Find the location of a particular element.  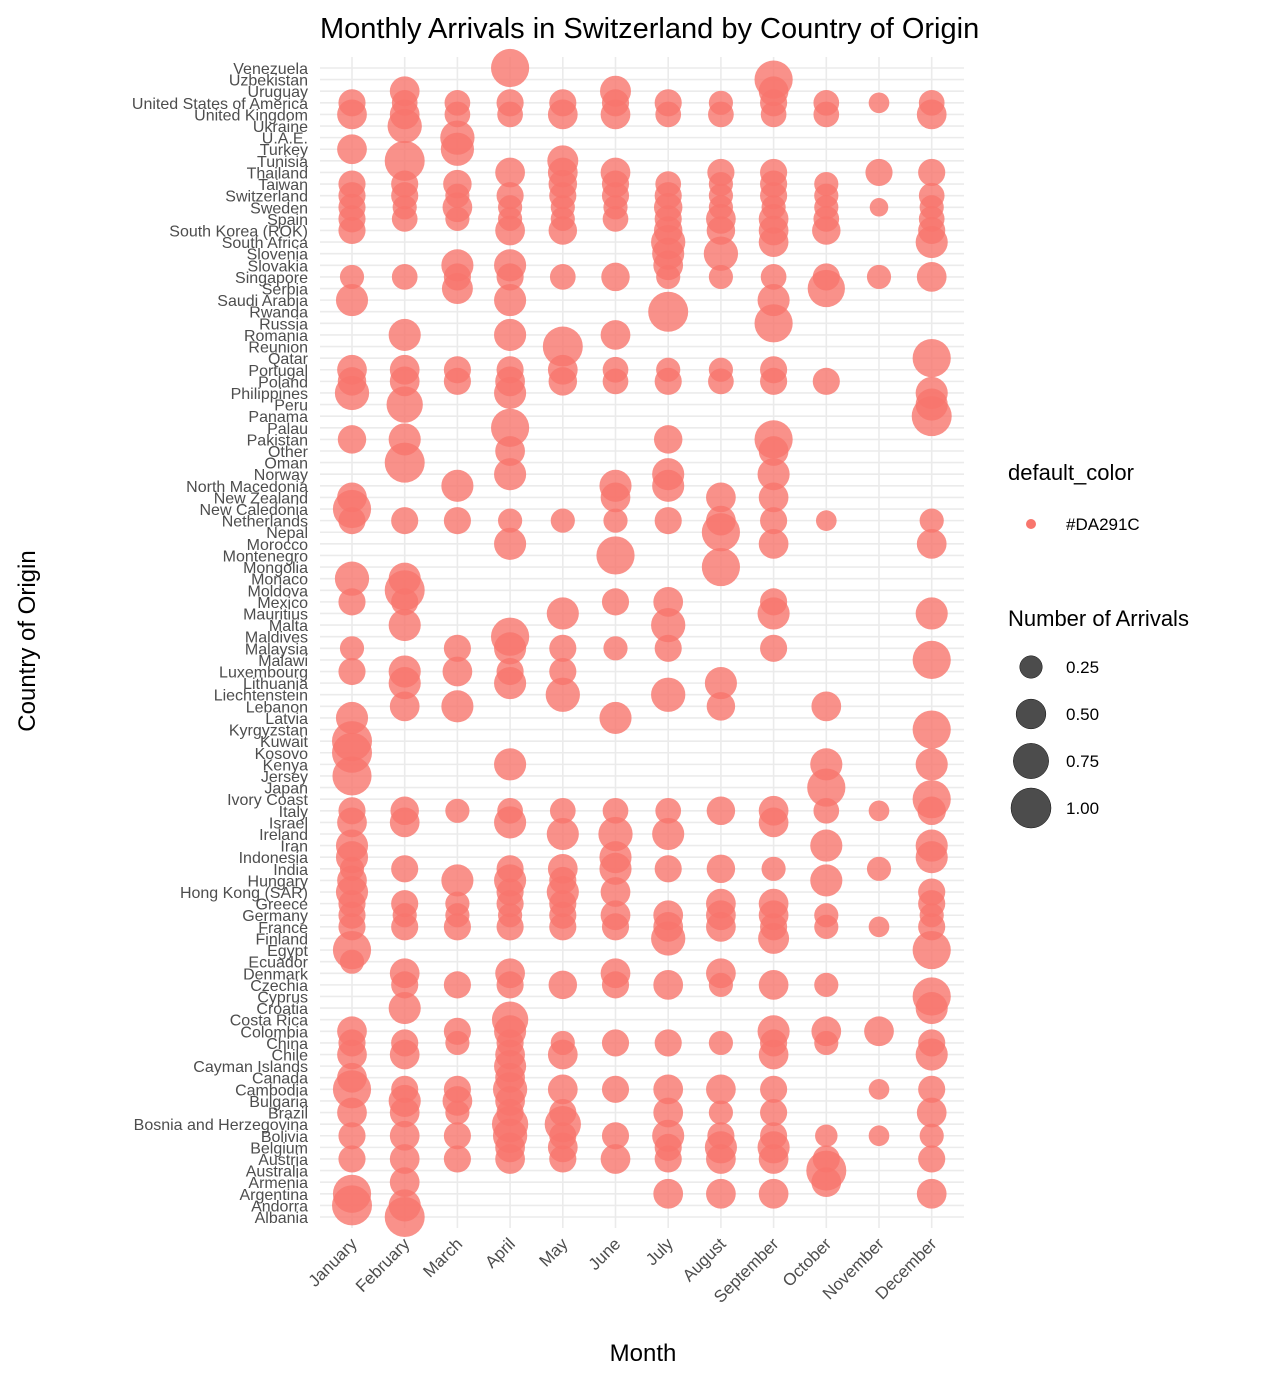

y-tick-india: India is located at coordinates (290, 870).